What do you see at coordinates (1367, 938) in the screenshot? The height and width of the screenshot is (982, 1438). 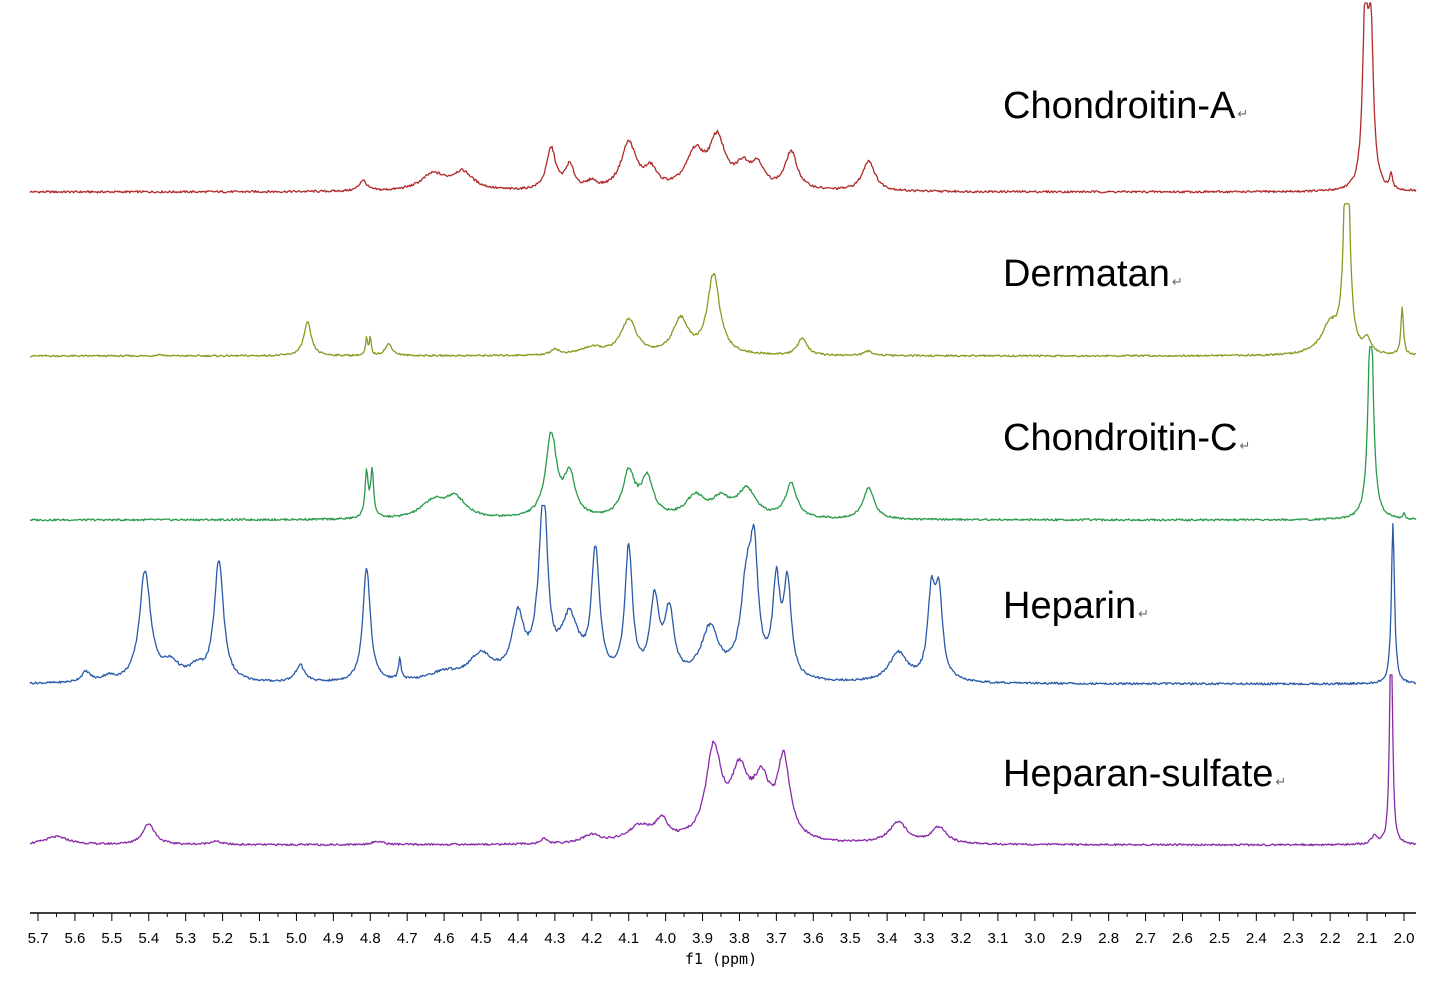 I see `tick-label: 2.1` at bounding box center [1367, 938].